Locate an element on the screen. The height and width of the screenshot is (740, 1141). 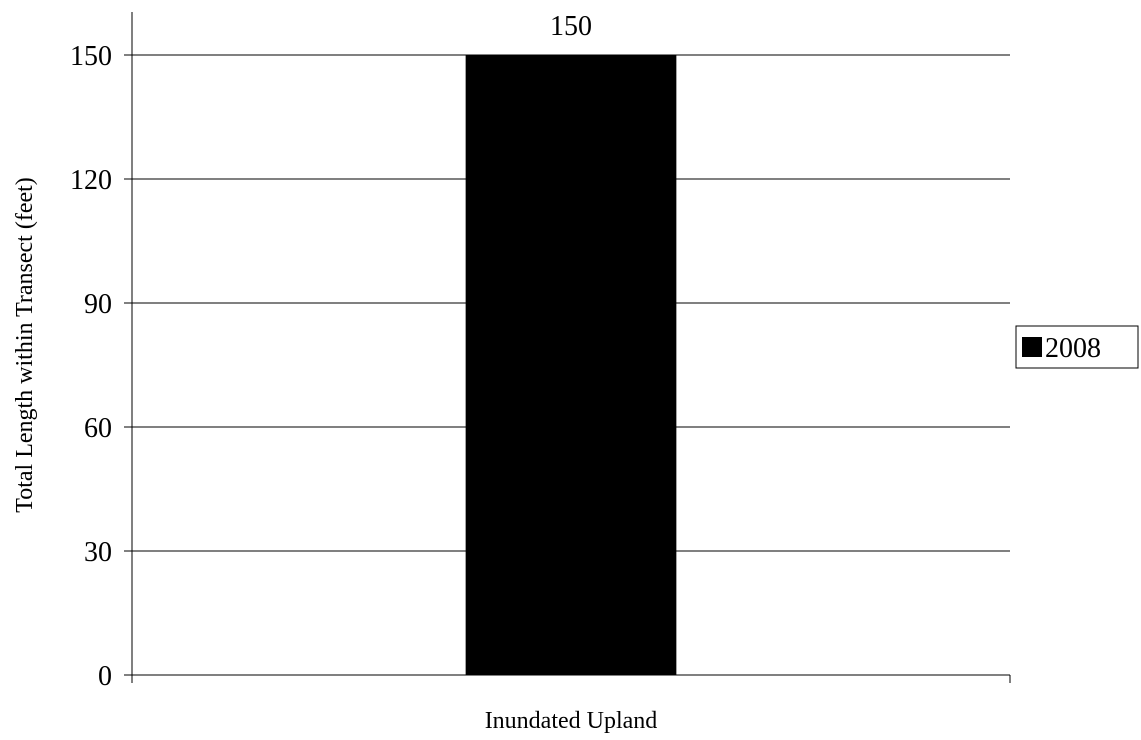
data-label-0: 150 is located at coordinates (571, 26).